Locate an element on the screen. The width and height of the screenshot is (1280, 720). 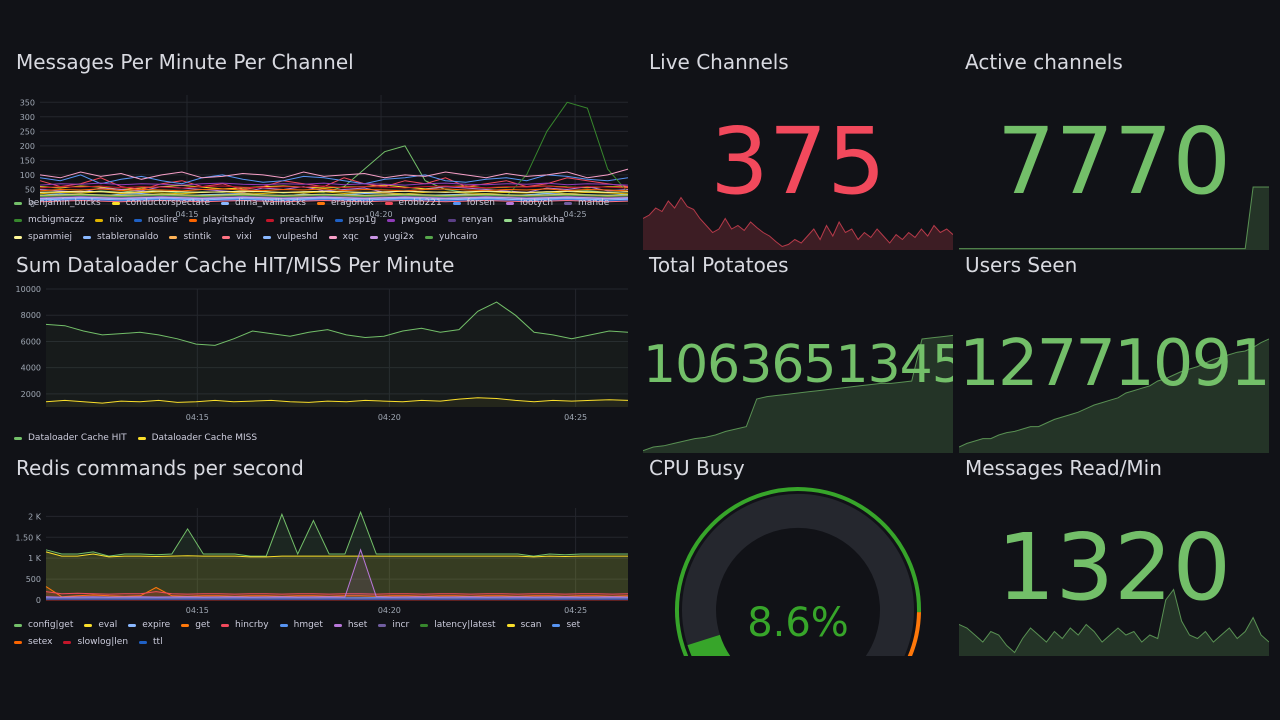
y-tick-label: 350 is located at coordinates (27, 102).